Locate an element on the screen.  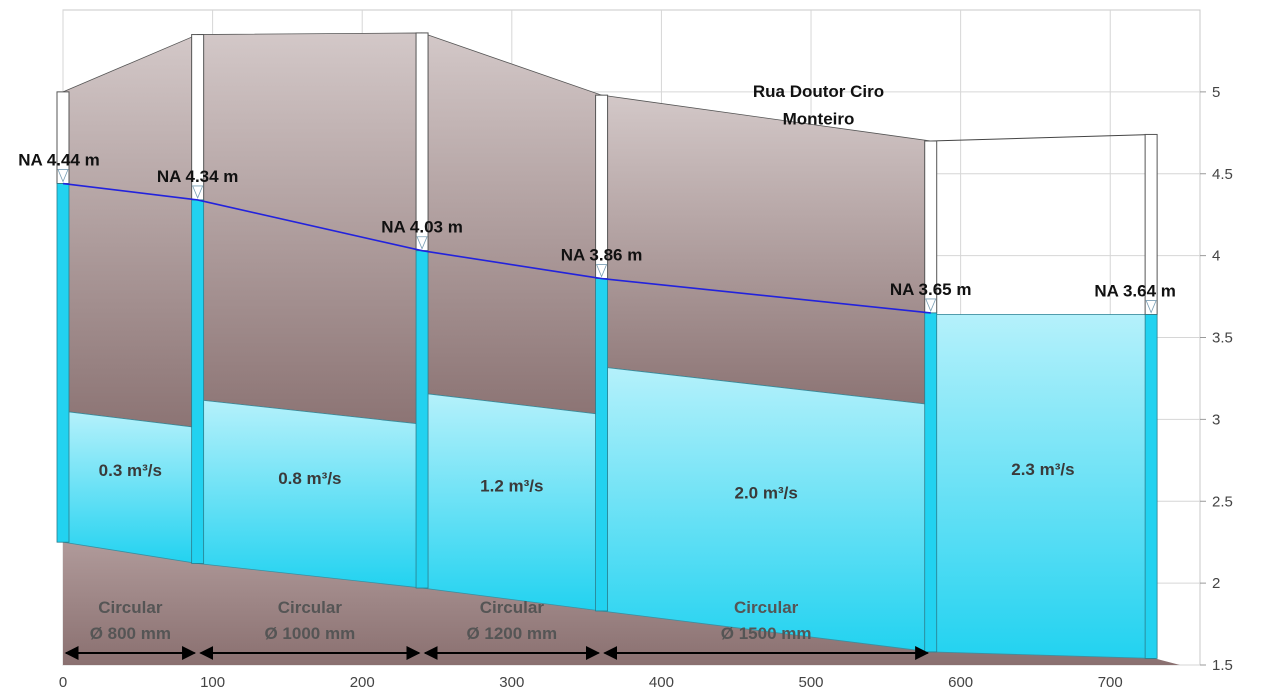
y-tick-label: 5 is located at coordinates (1216, 92).